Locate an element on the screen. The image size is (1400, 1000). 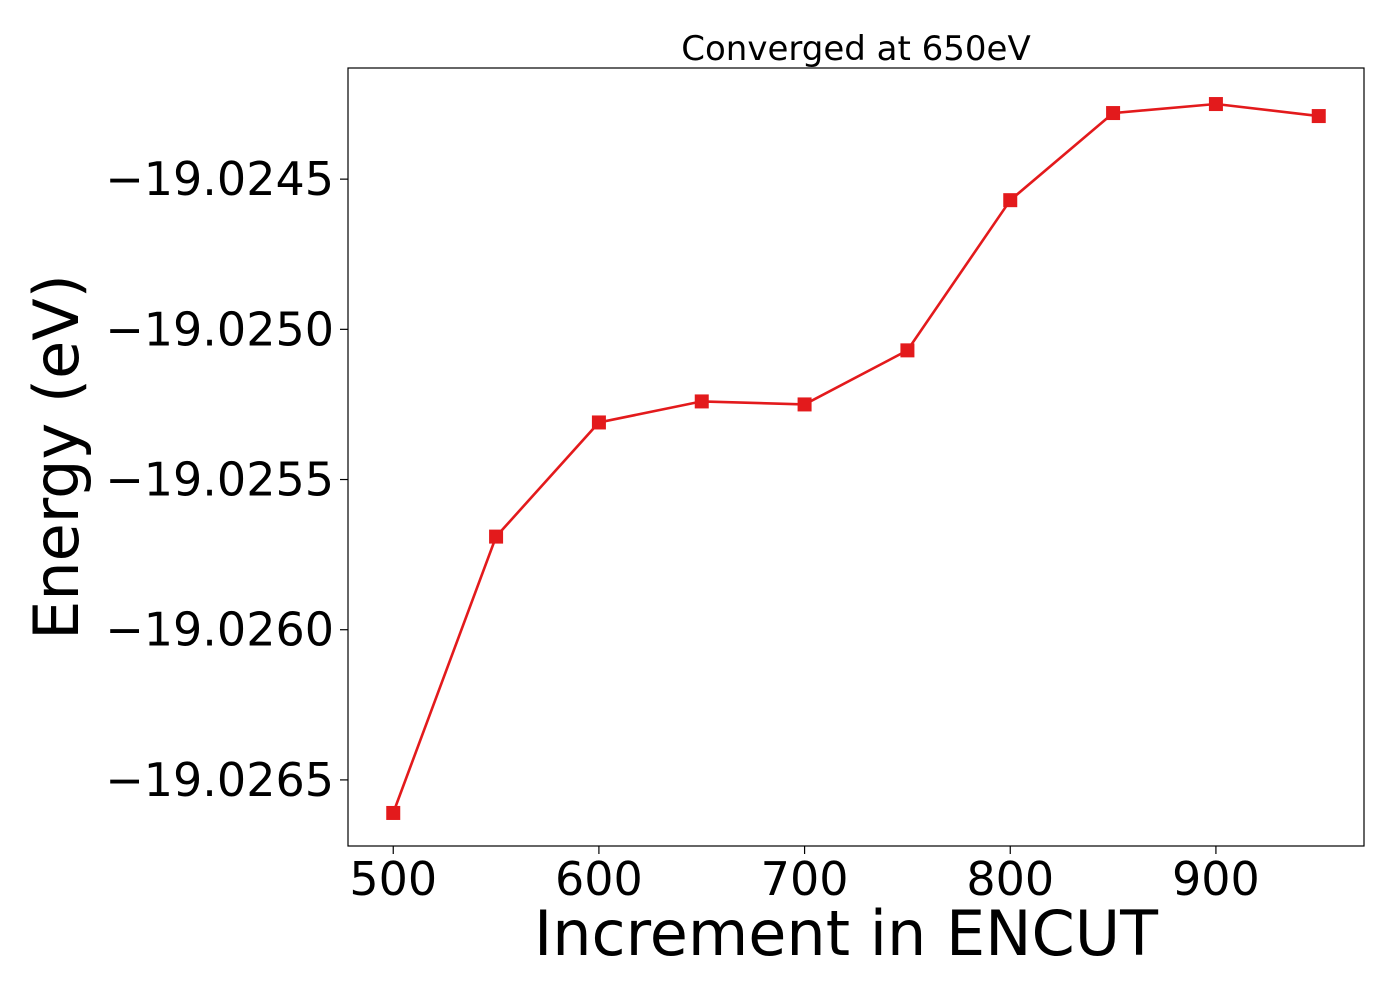
y-tick-label: −19.0255 is located at coordinates (219, 480).